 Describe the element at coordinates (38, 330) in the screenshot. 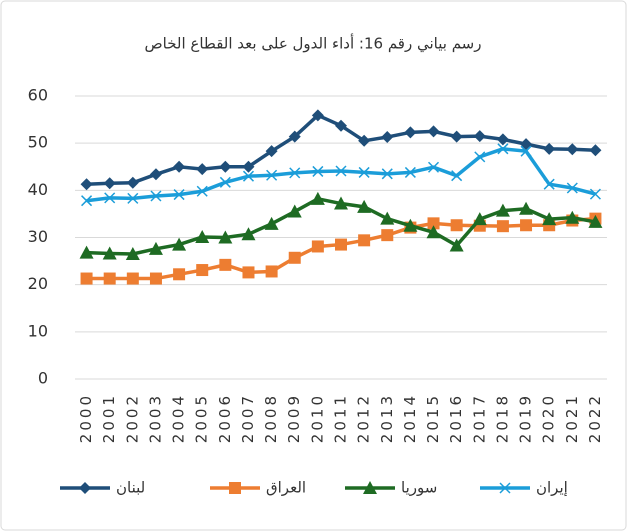

I see `y-tick-label: 10` at that location.